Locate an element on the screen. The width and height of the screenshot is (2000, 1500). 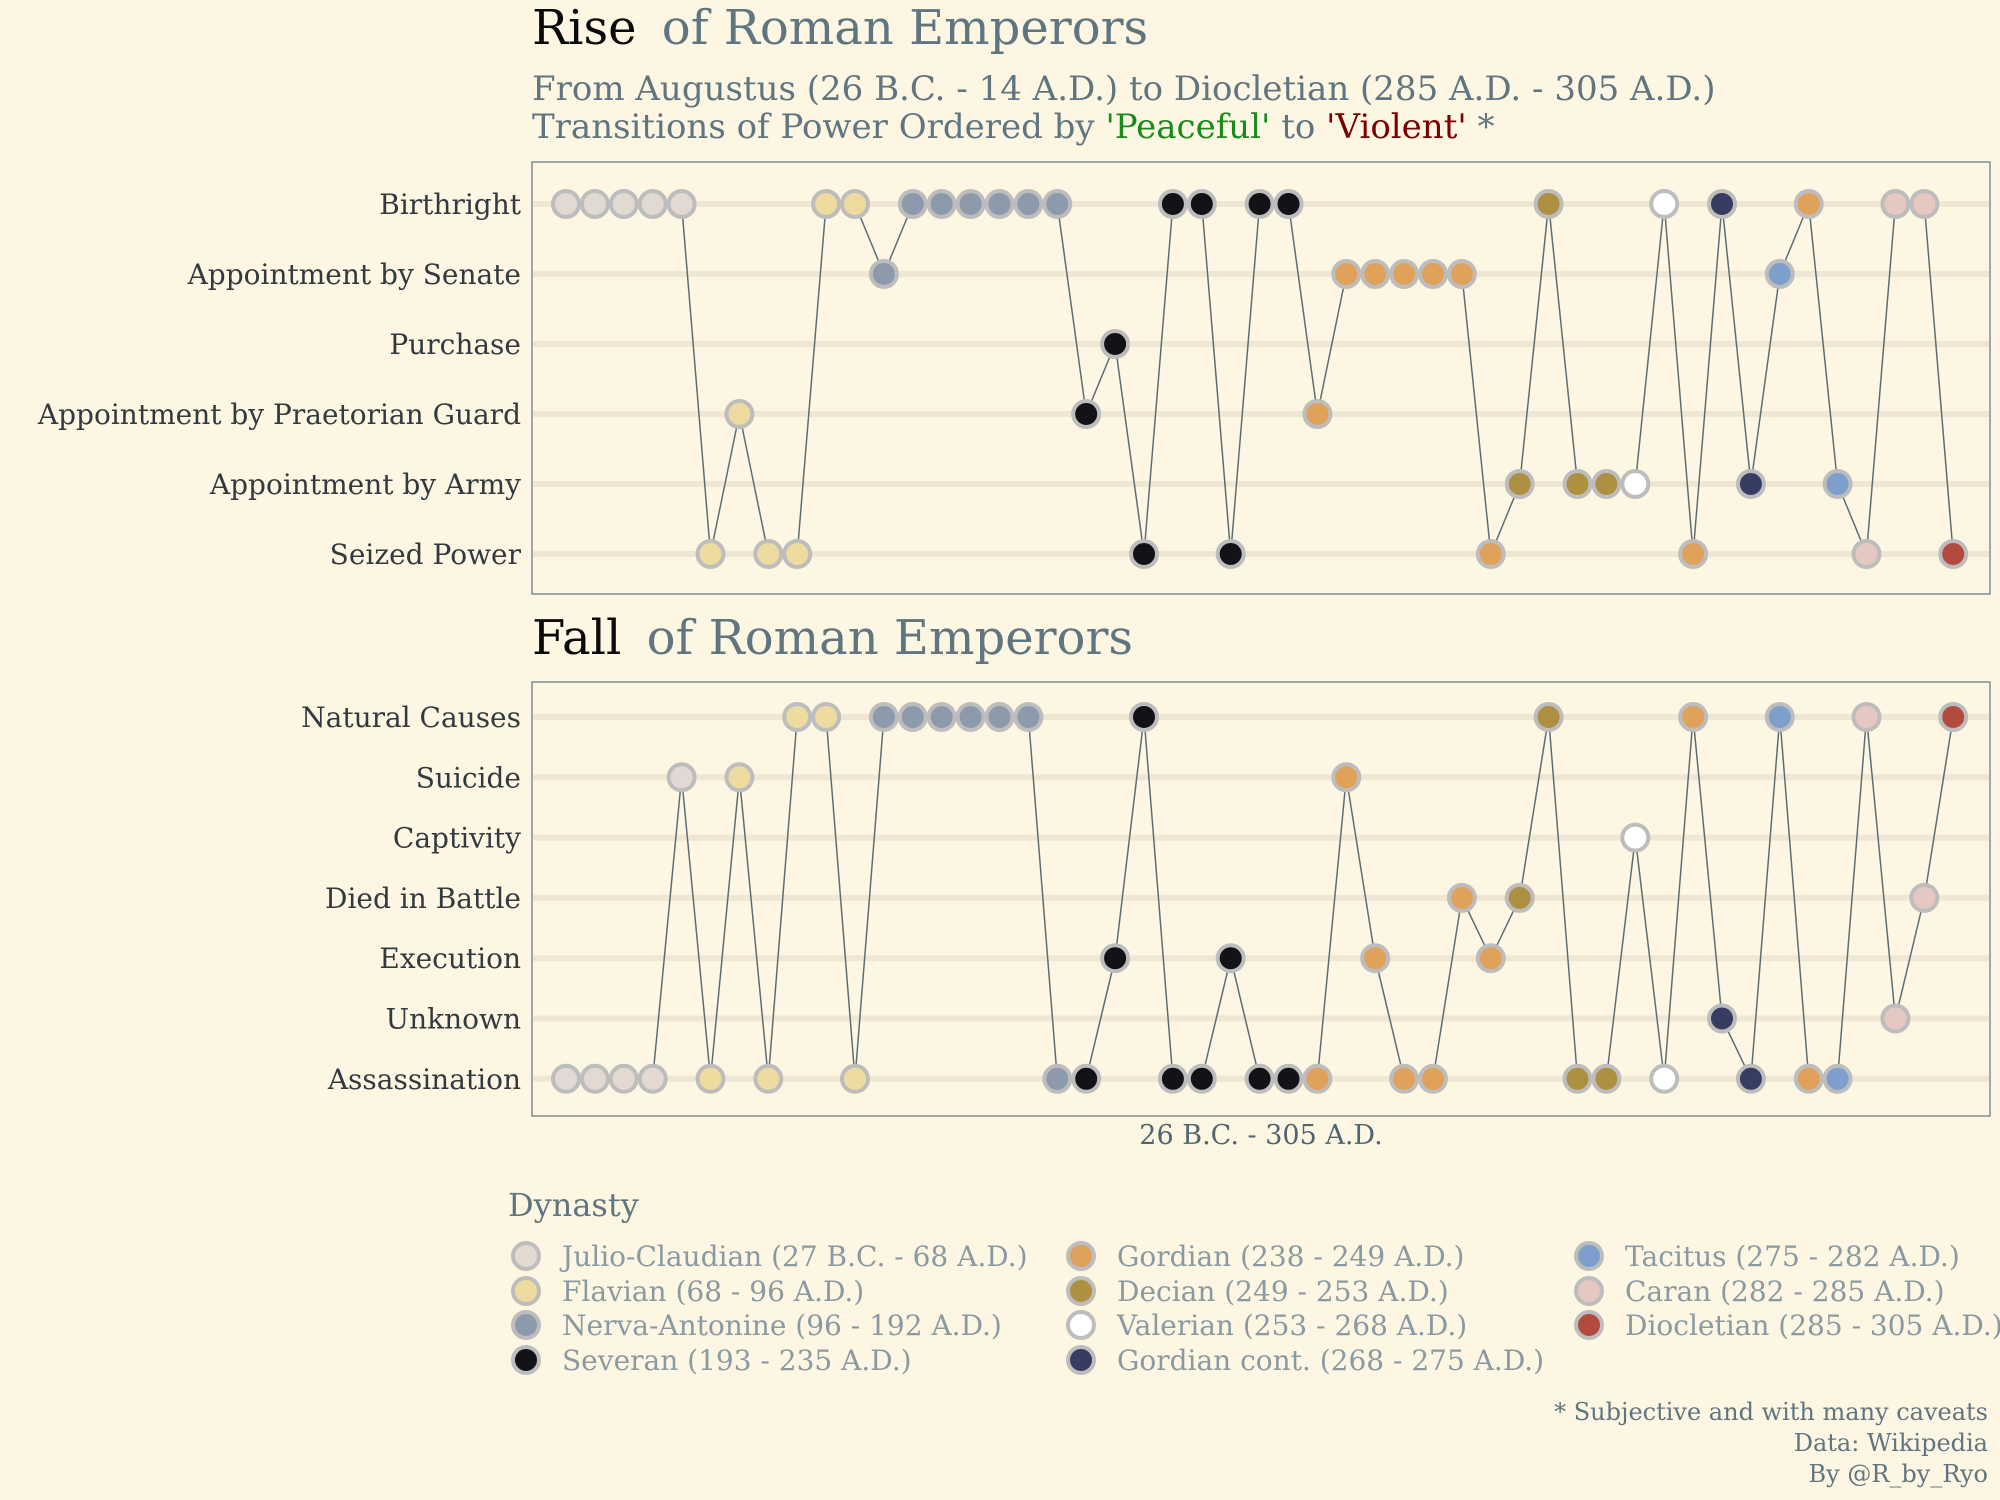
y-tick-label: Appointment by Senate is located at coordinates (354, 274).